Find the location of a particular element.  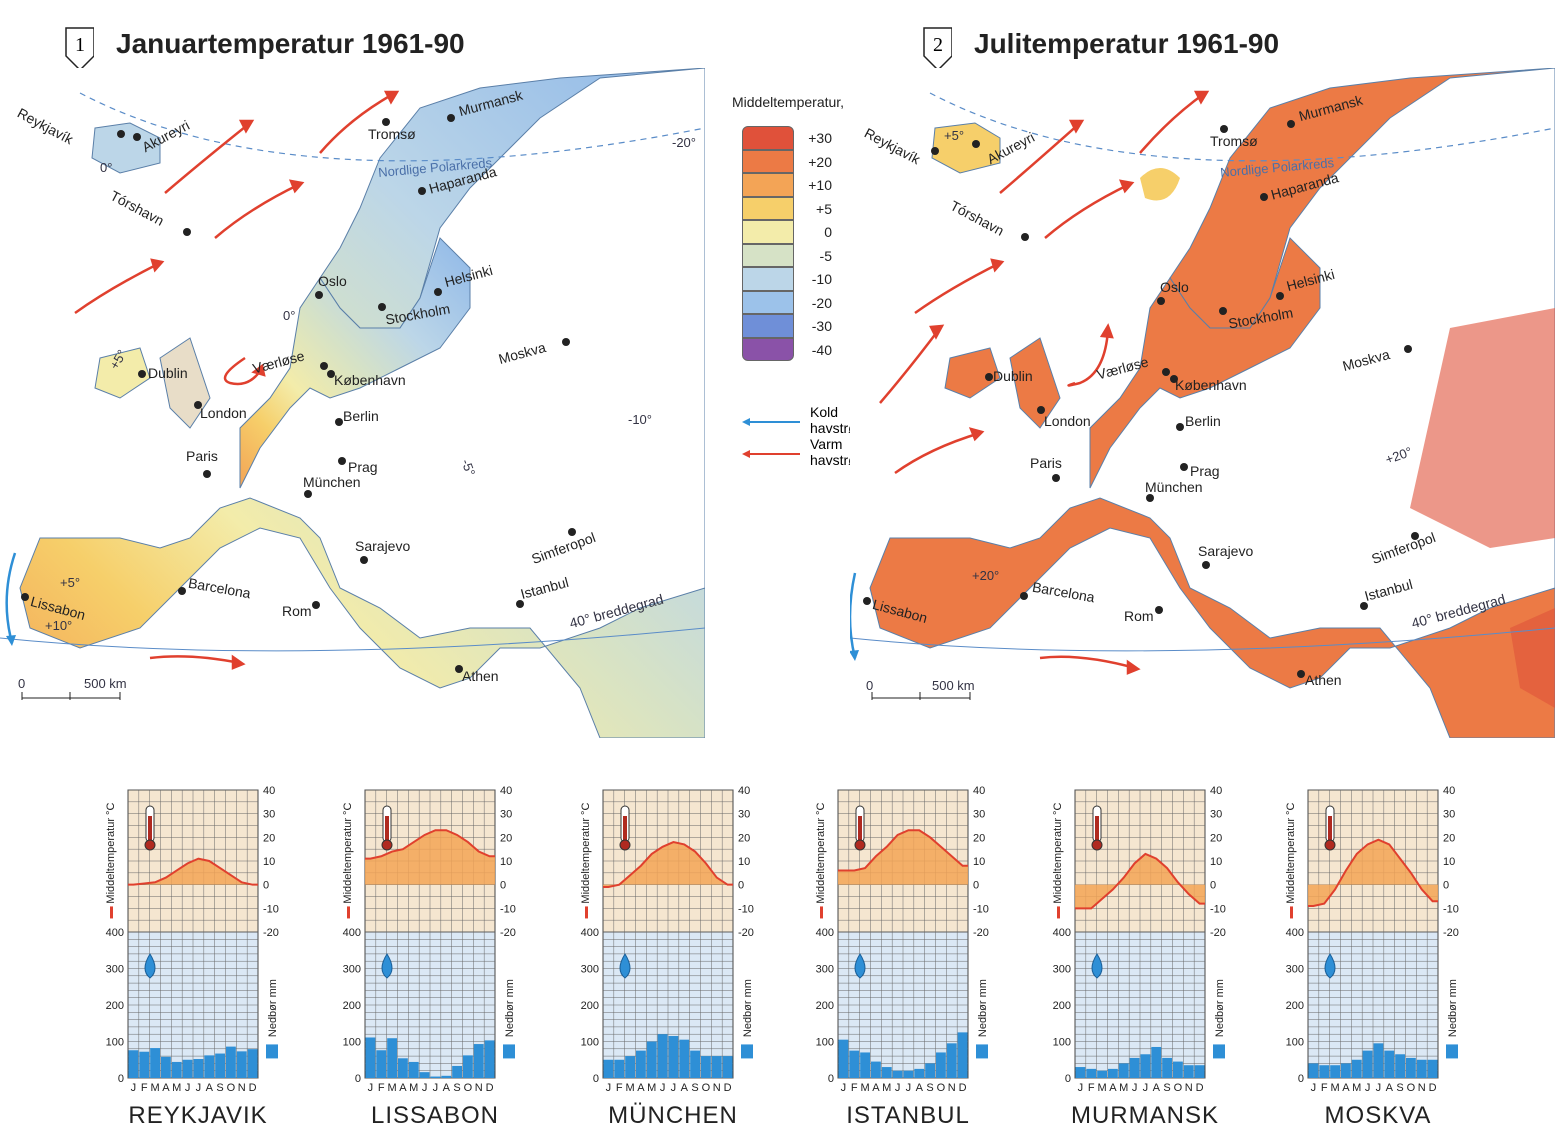

temperature-tick: -10 is located at coordinates (271, 909).